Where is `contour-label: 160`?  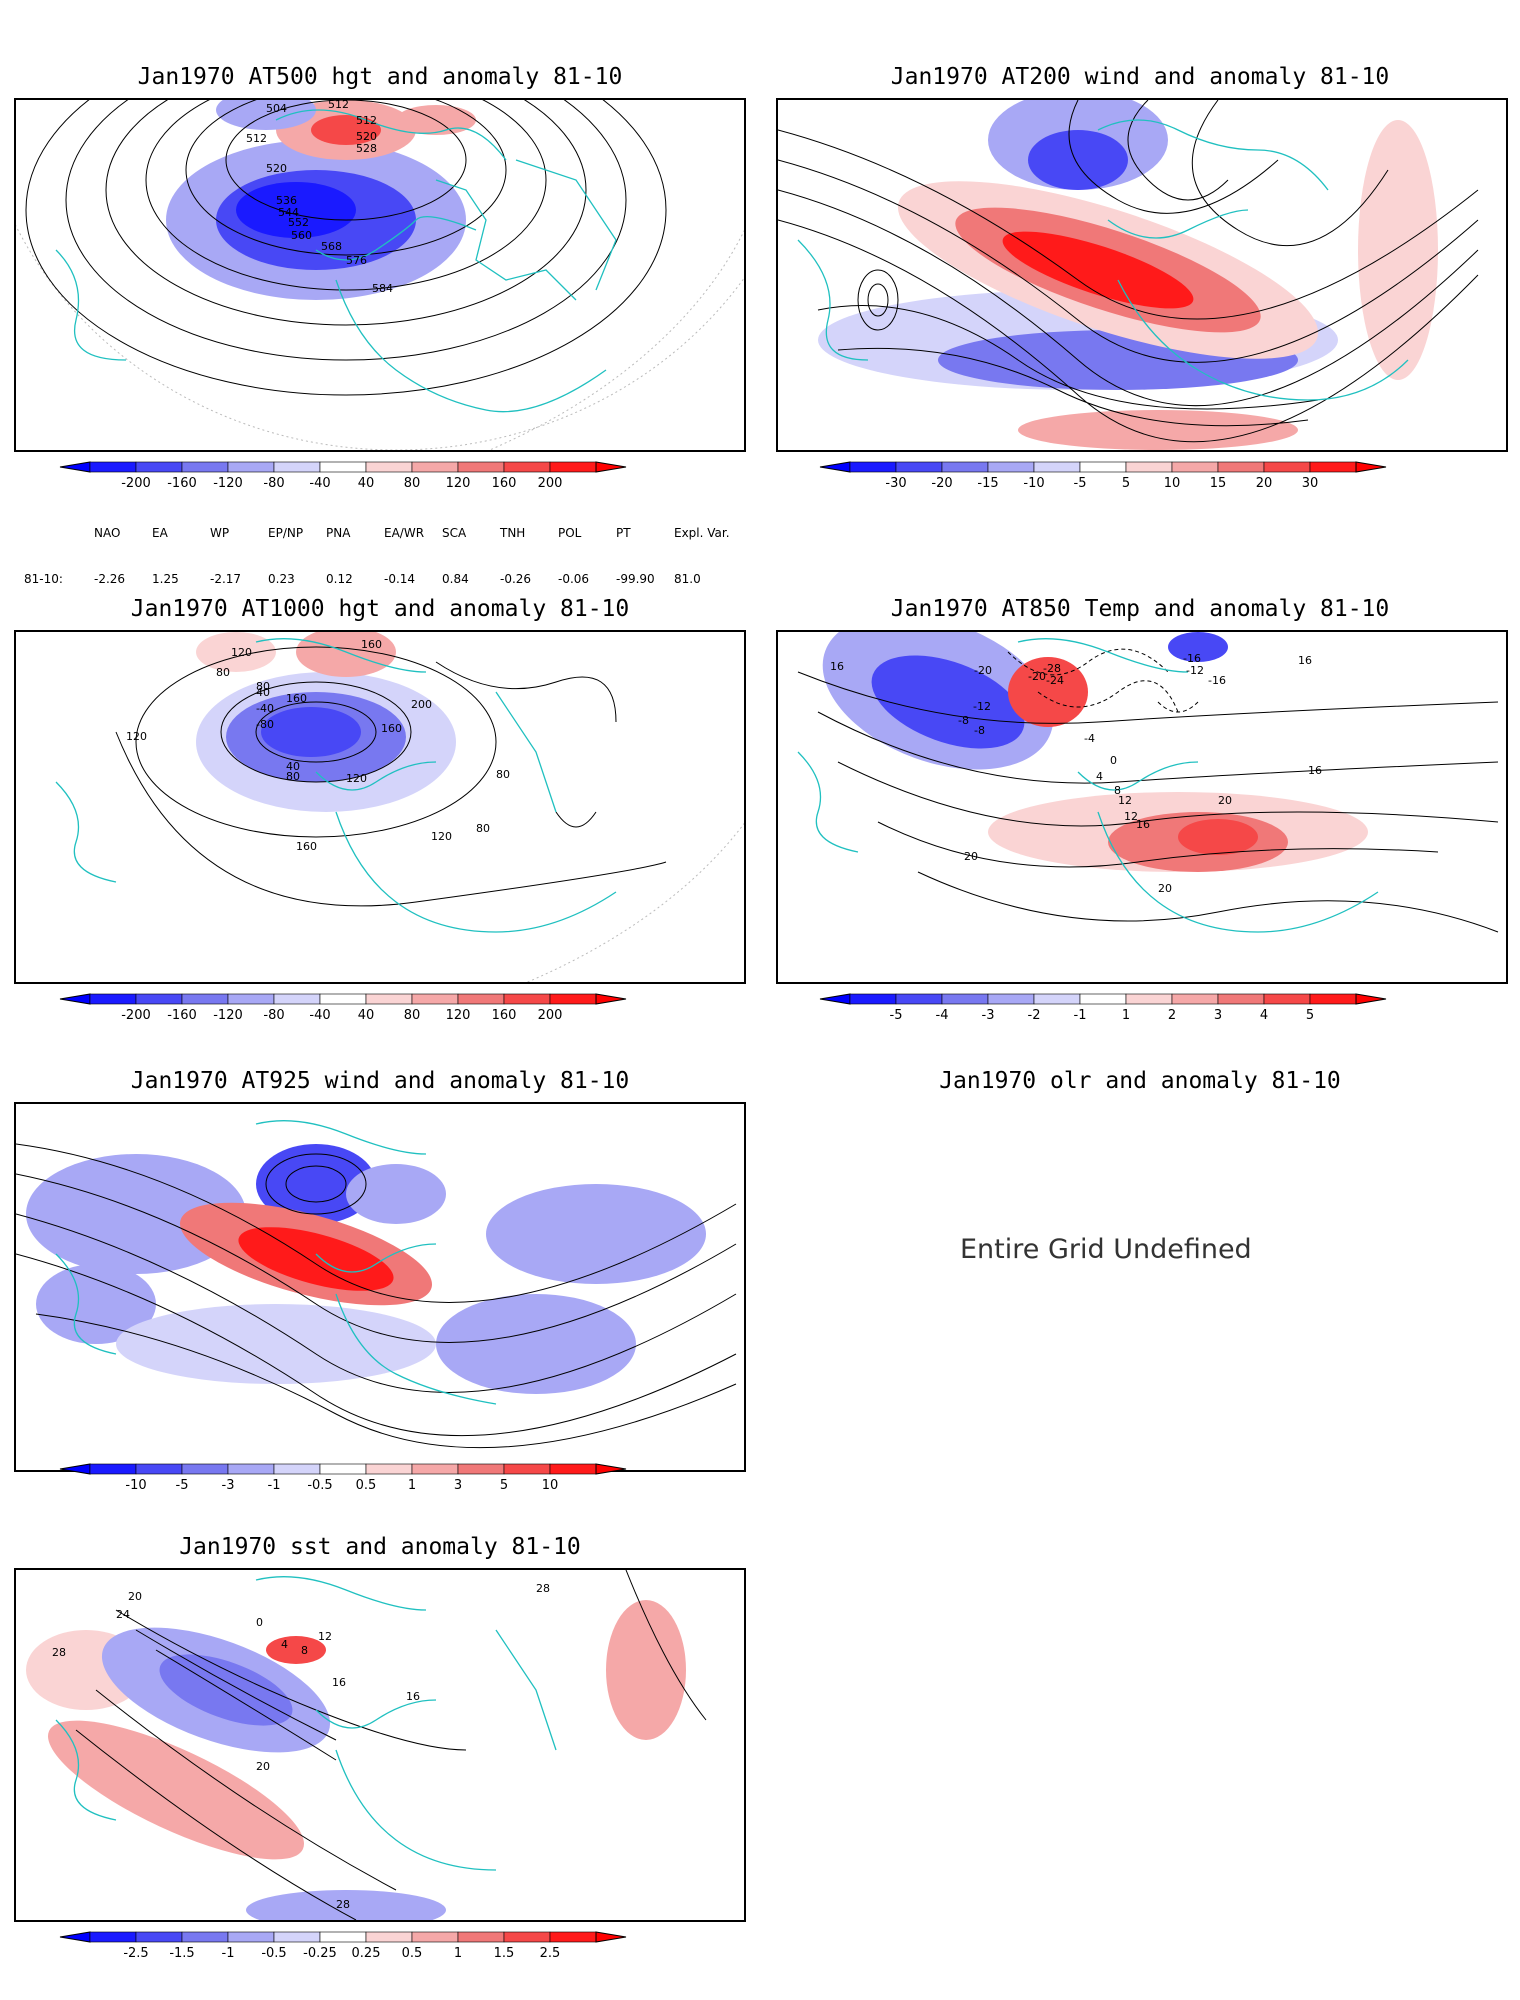
contour-label: 160 is located at coordinates (391, 728).